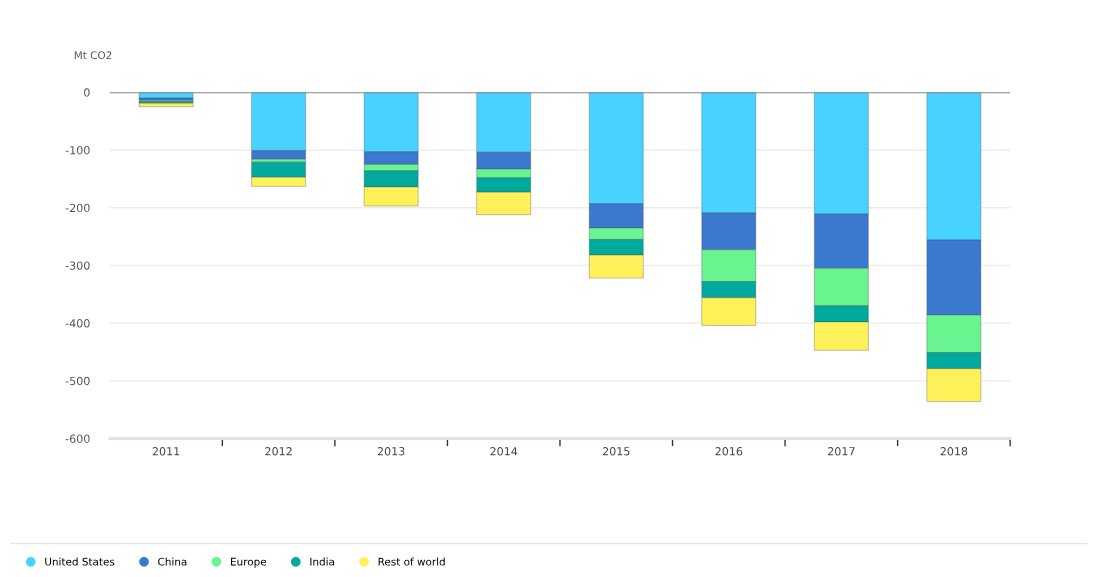  I want to click on x-tick-label: 2016, so click(729, 451).